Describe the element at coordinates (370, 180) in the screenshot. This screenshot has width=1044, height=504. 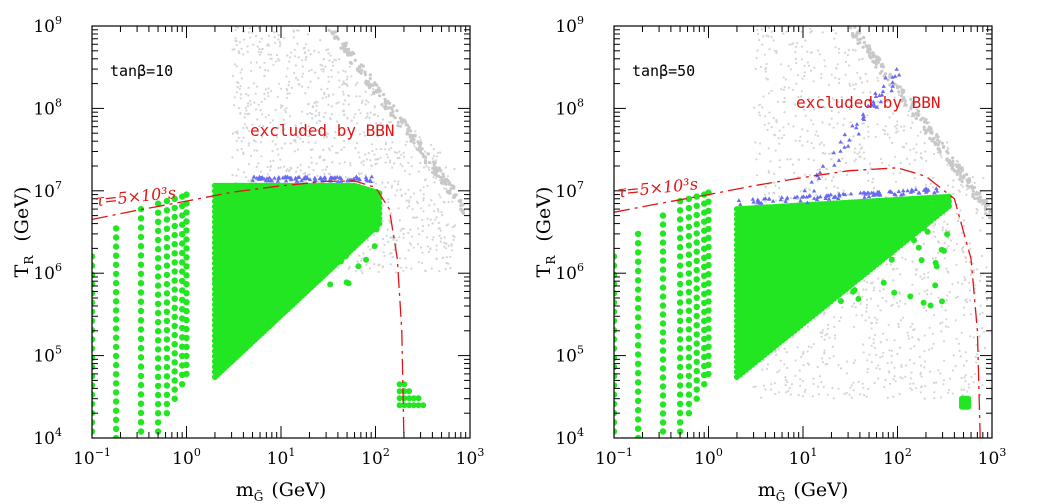
I see `blue-point` at that location.